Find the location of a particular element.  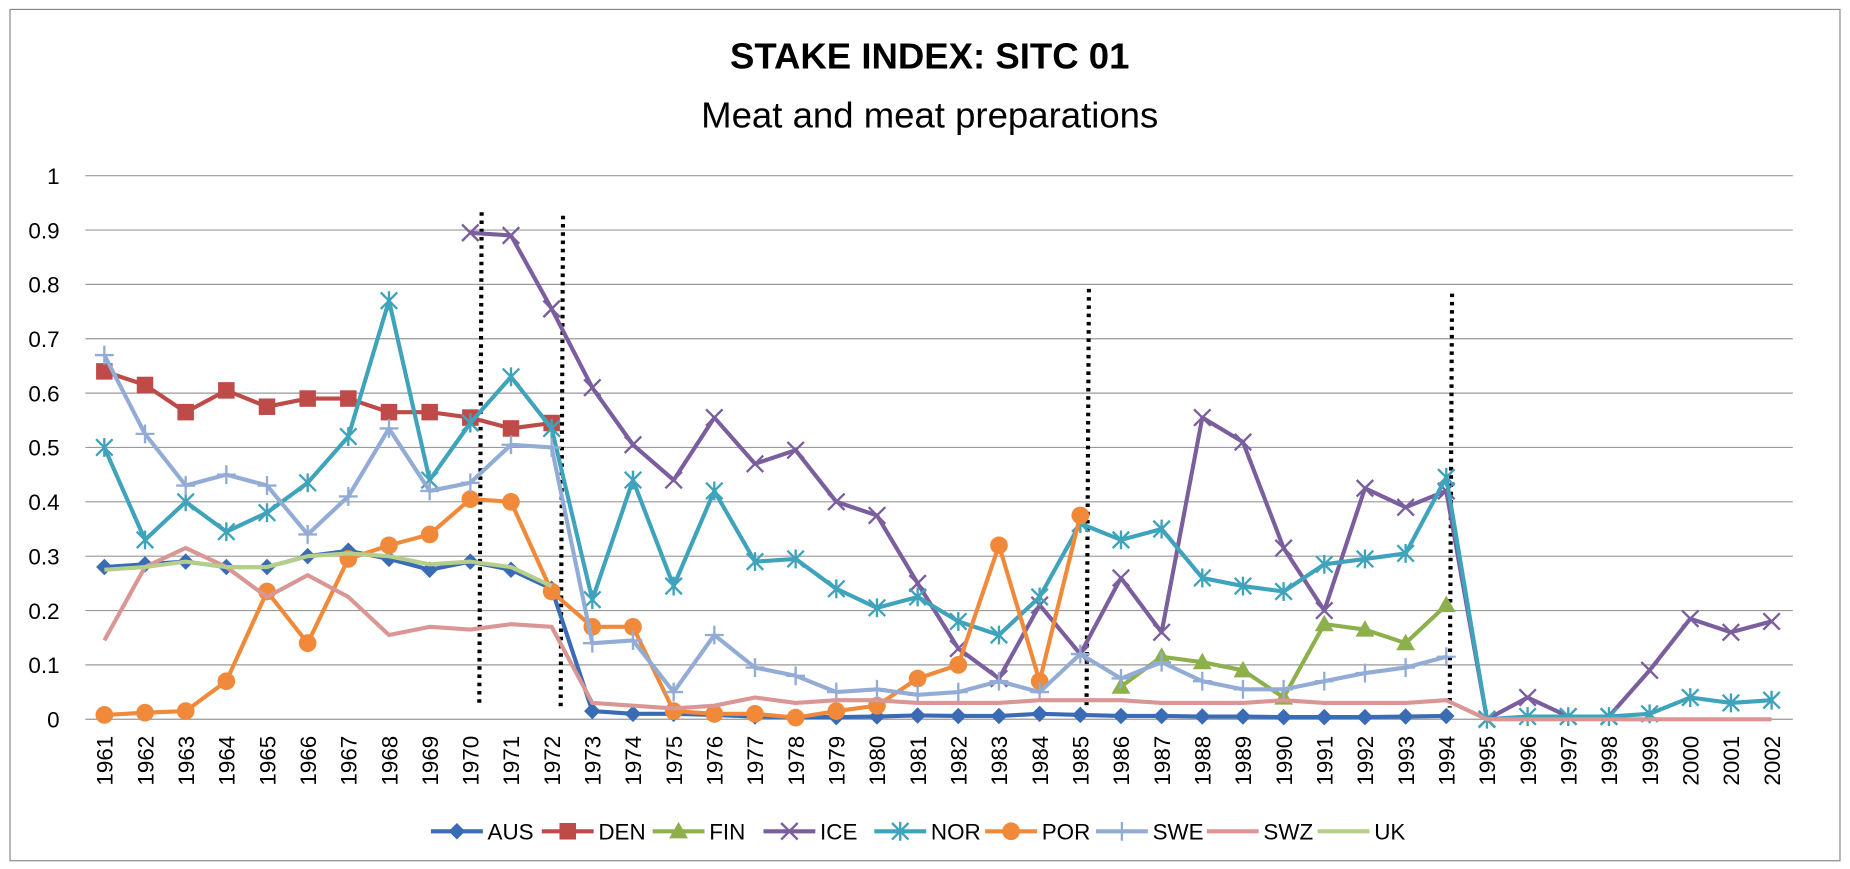

y-tick-label: 0.6 is located at coordinates (43, 393).